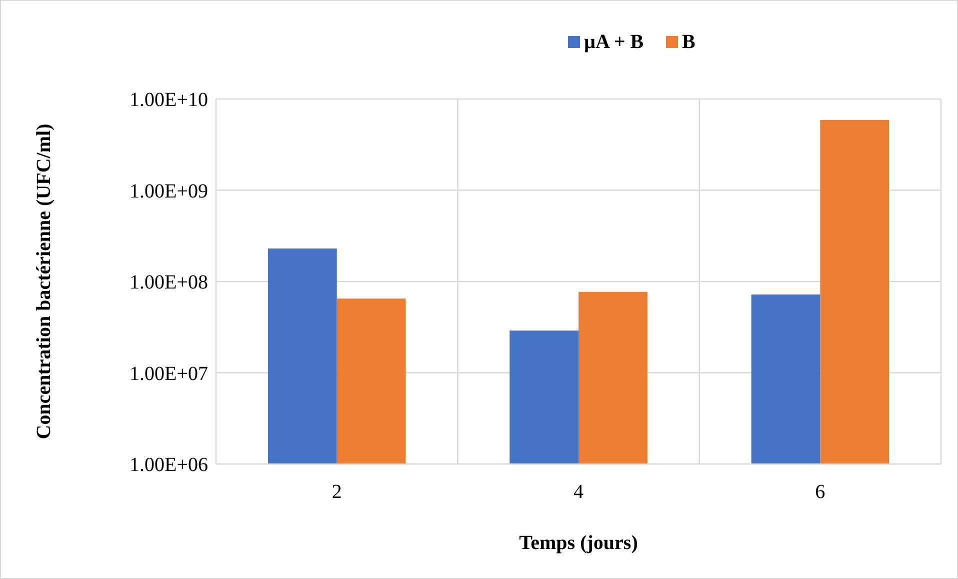  I want to click on y-tick-label: 1.00E+07, so click(169, 373).